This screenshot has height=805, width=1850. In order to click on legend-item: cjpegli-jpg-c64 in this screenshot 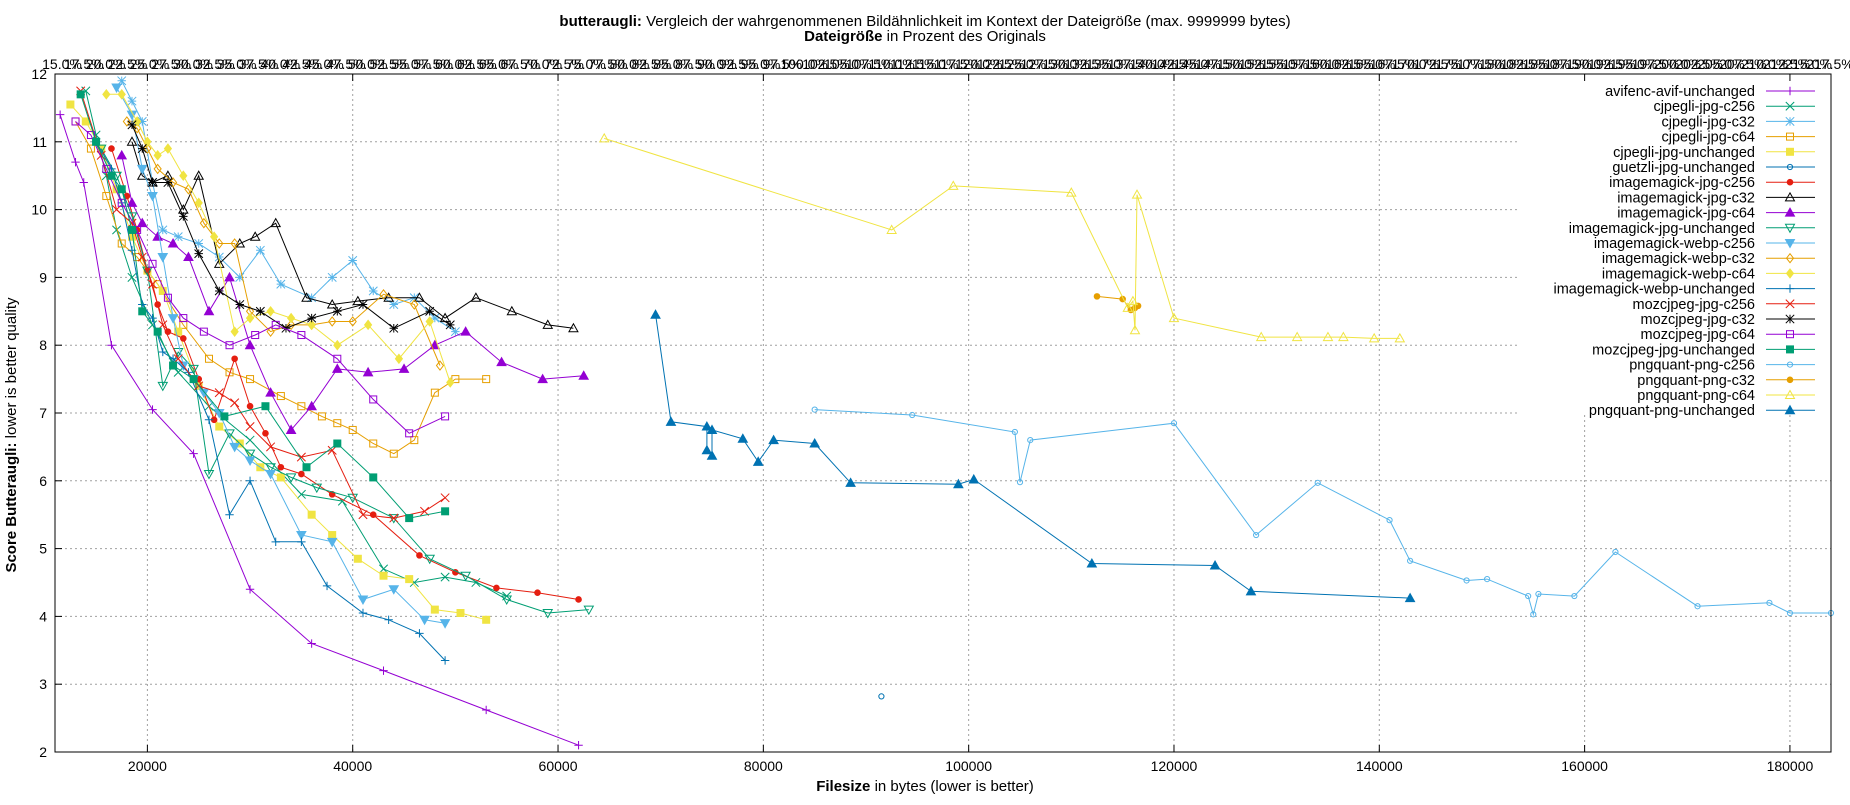, I will do `click(1738, 138)`.